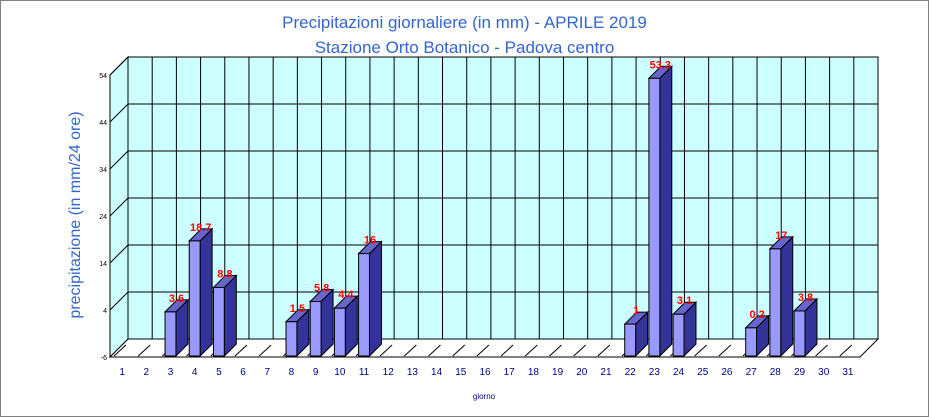 The height and width of the screenshot is (417, 929). I want to click on x-tick-label: 23, so click(655, 372).